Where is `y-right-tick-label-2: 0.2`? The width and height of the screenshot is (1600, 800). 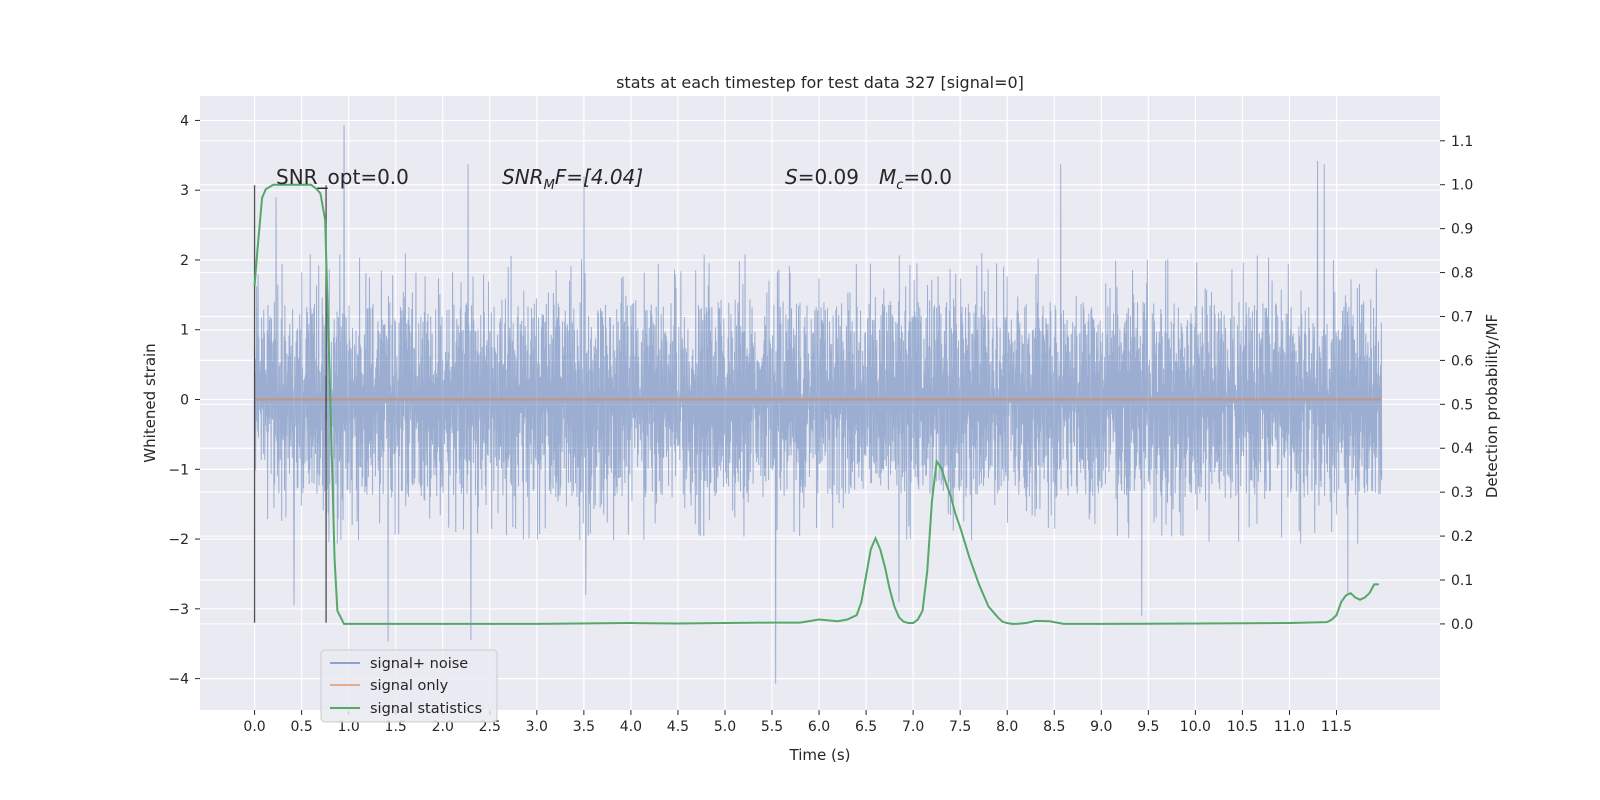 y-right-tick-label-2: 0.2 is located at coordinates (1462, 537).